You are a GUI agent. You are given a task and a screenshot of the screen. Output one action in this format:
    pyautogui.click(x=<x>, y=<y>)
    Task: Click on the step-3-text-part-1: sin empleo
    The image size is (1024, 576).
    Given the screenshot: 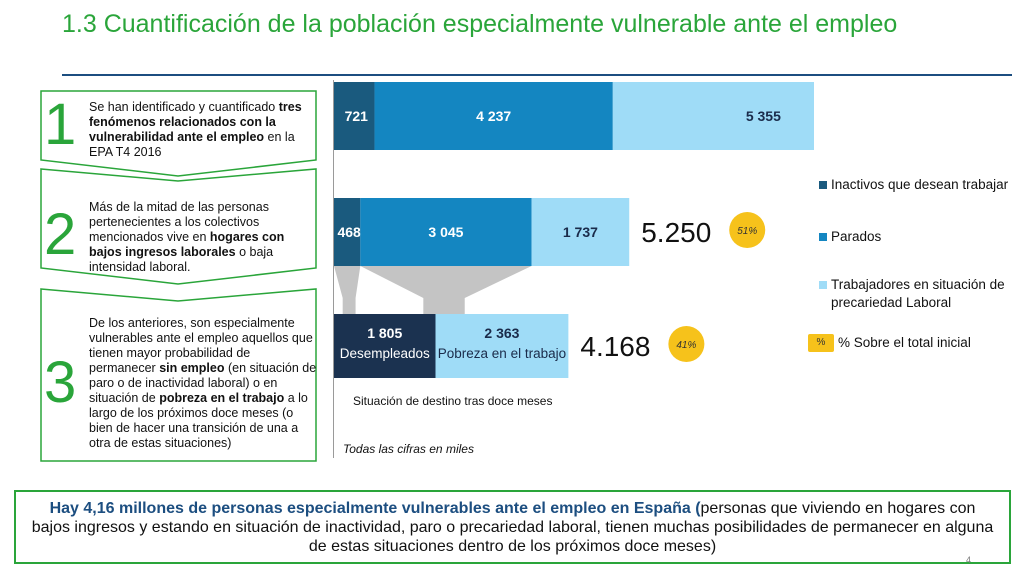 What is the action you would take?
    pyautogui.click(x=192, y=368)
    